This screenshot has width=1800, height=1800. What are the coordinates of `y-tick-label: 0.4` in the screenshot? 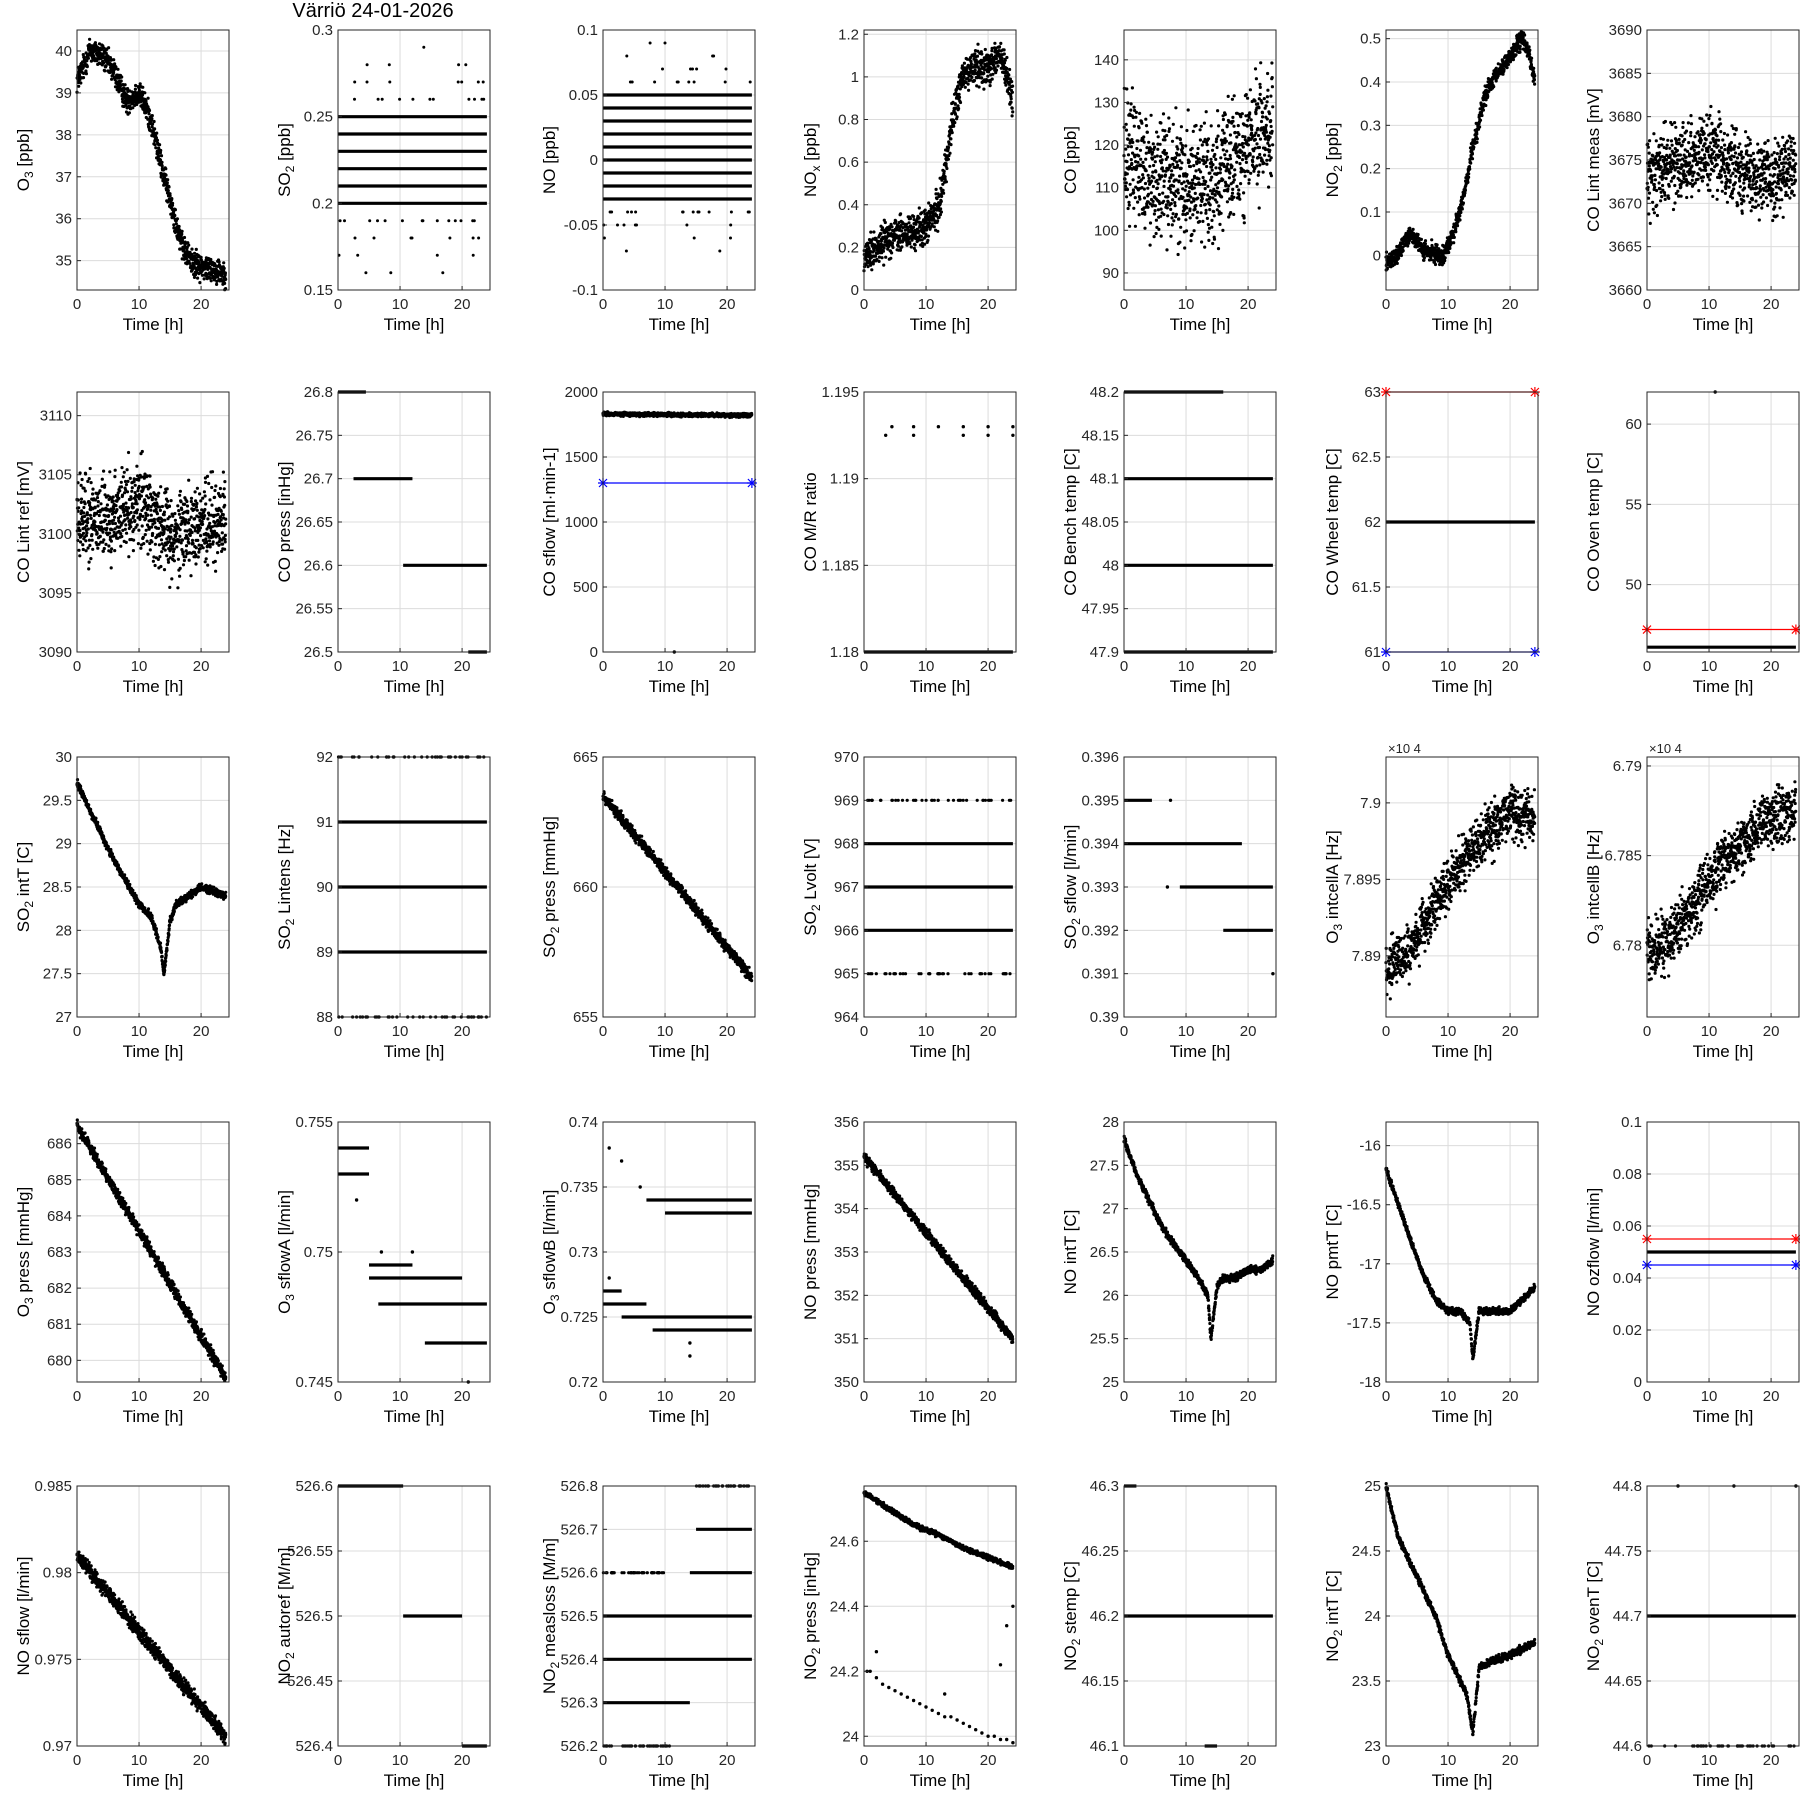 It's located at (848, 205).